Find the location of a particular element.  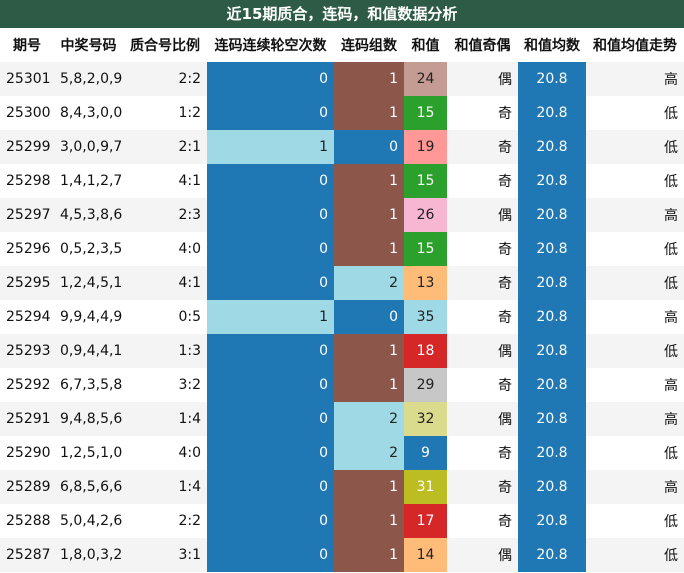

table-row: 25291 9,4,8,5,6 1:4 0 2 32 偶 20.8 高 is located at coordinates (342, 419).